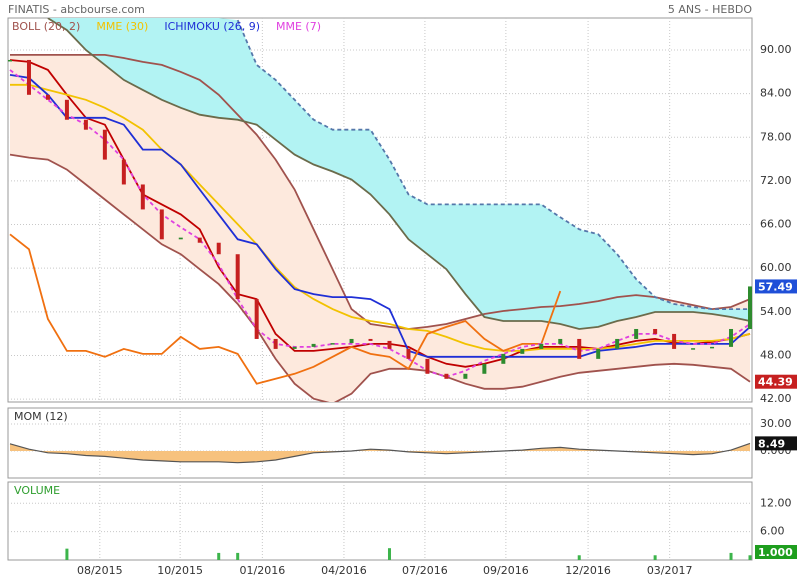 The image size is (800, 580). Describe the element at coordinates (776, 136) in the screenshot. I see `y-tick-label: 78.00` at that location.